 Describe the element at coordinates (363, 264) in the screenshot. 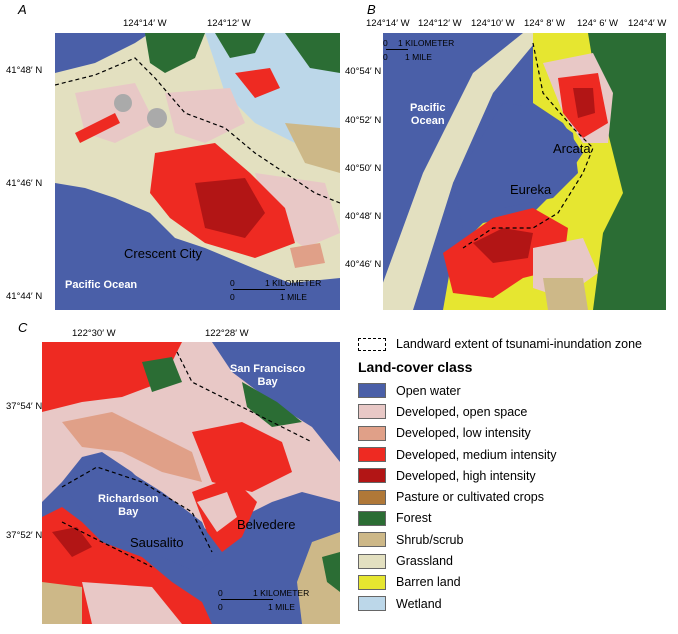

I see `panel-b-lat-tick: 40°46′ N` at that location.